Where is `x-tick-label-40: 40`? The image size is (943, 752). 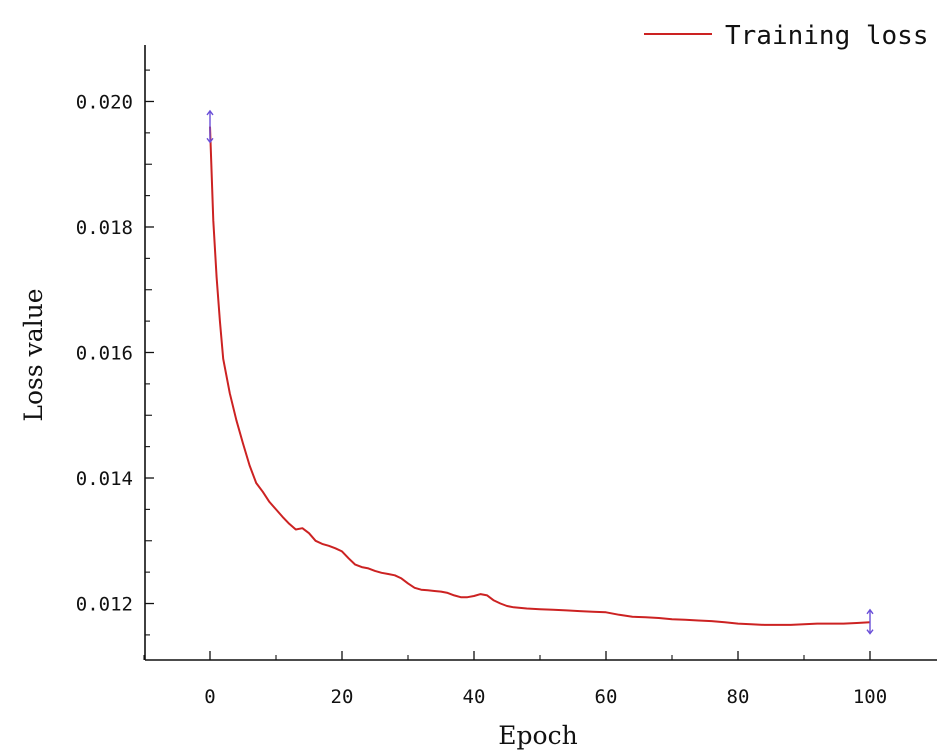 x-tick-label-40: 40 is located at coordinates (474, 697).